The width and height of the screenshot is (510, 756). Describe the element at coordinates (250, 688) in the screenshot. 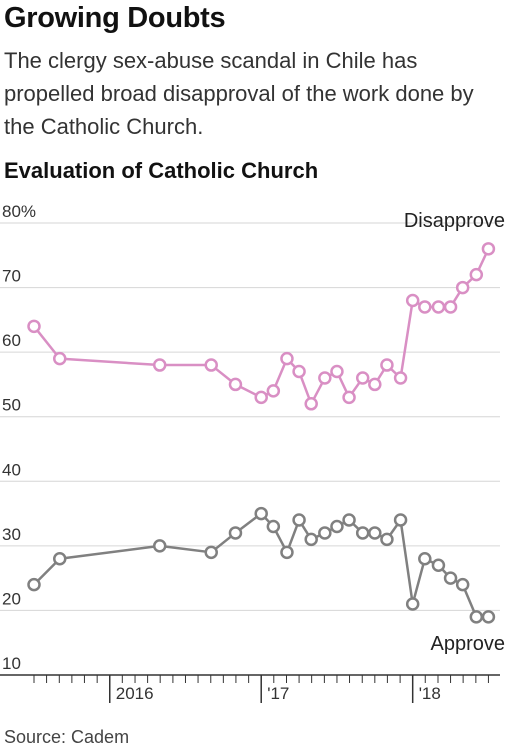

I see `x-axis: 2016 '17 '18` at that location.